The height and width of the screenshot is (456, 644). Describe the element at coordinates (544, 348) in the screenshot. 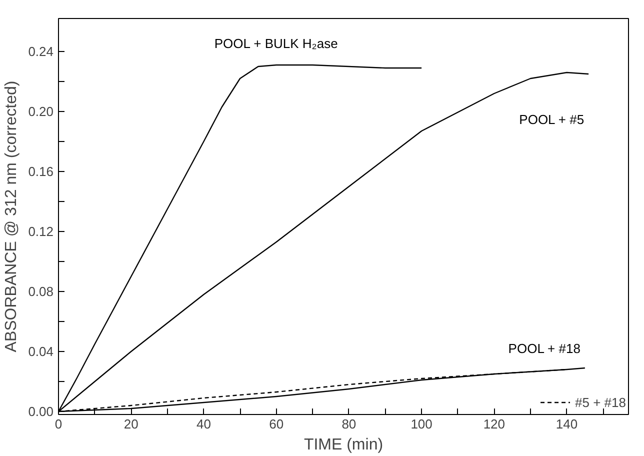

I see `series-label: POOL + #18` at that location.